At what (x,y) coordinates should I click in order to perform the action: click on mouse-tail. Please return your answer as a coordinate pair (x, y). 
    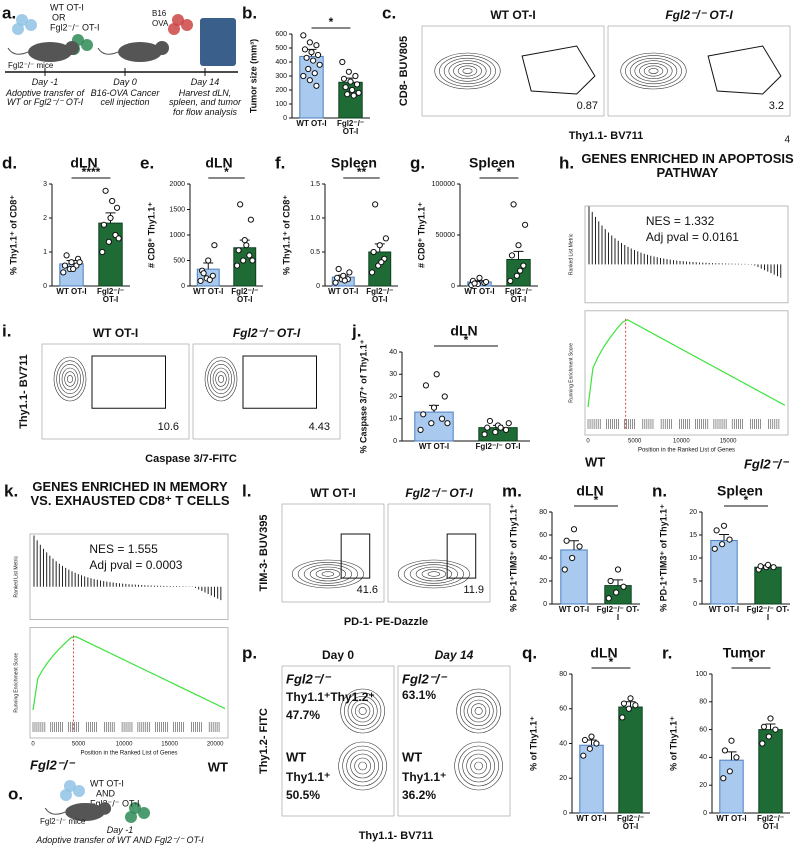
    Looking at the image, I should click on (55, 811).